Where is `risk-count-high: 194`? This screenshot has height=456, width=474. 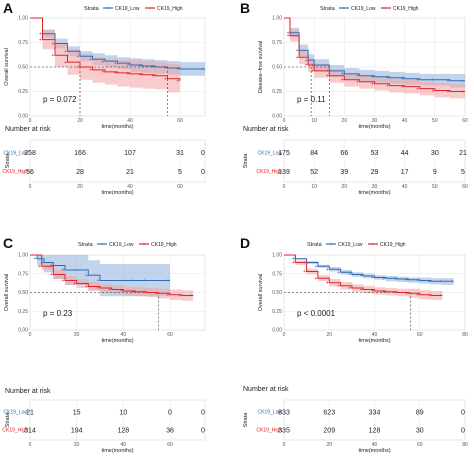 risk-count-high: 194 is located at coordinates (77, 431).